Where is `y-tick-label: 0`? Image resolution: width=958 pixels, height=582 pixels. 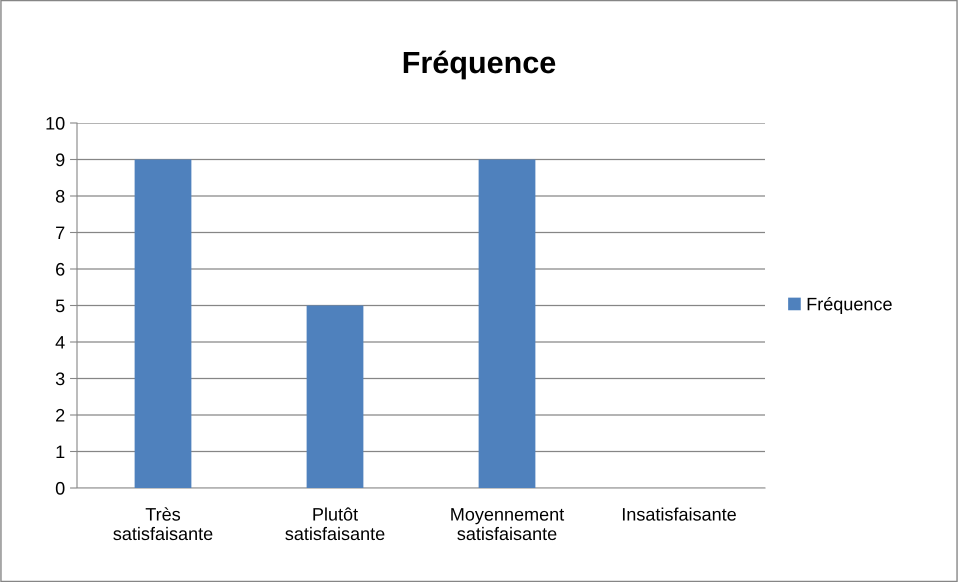 y-tick-label: 0 is located at coordinates (60, 488).